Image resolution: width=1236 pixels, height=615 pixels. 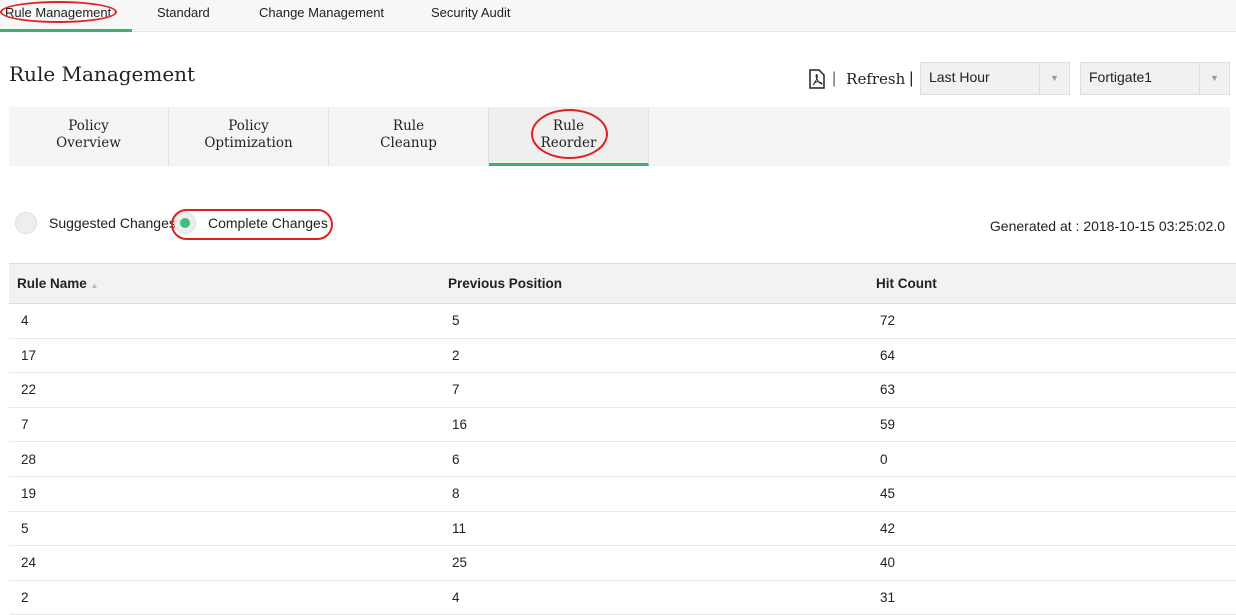 What do you see at coordinates (1052, 529) in the screenshot?
I see `table-cell: 42` at bounding box center [1052, 529].